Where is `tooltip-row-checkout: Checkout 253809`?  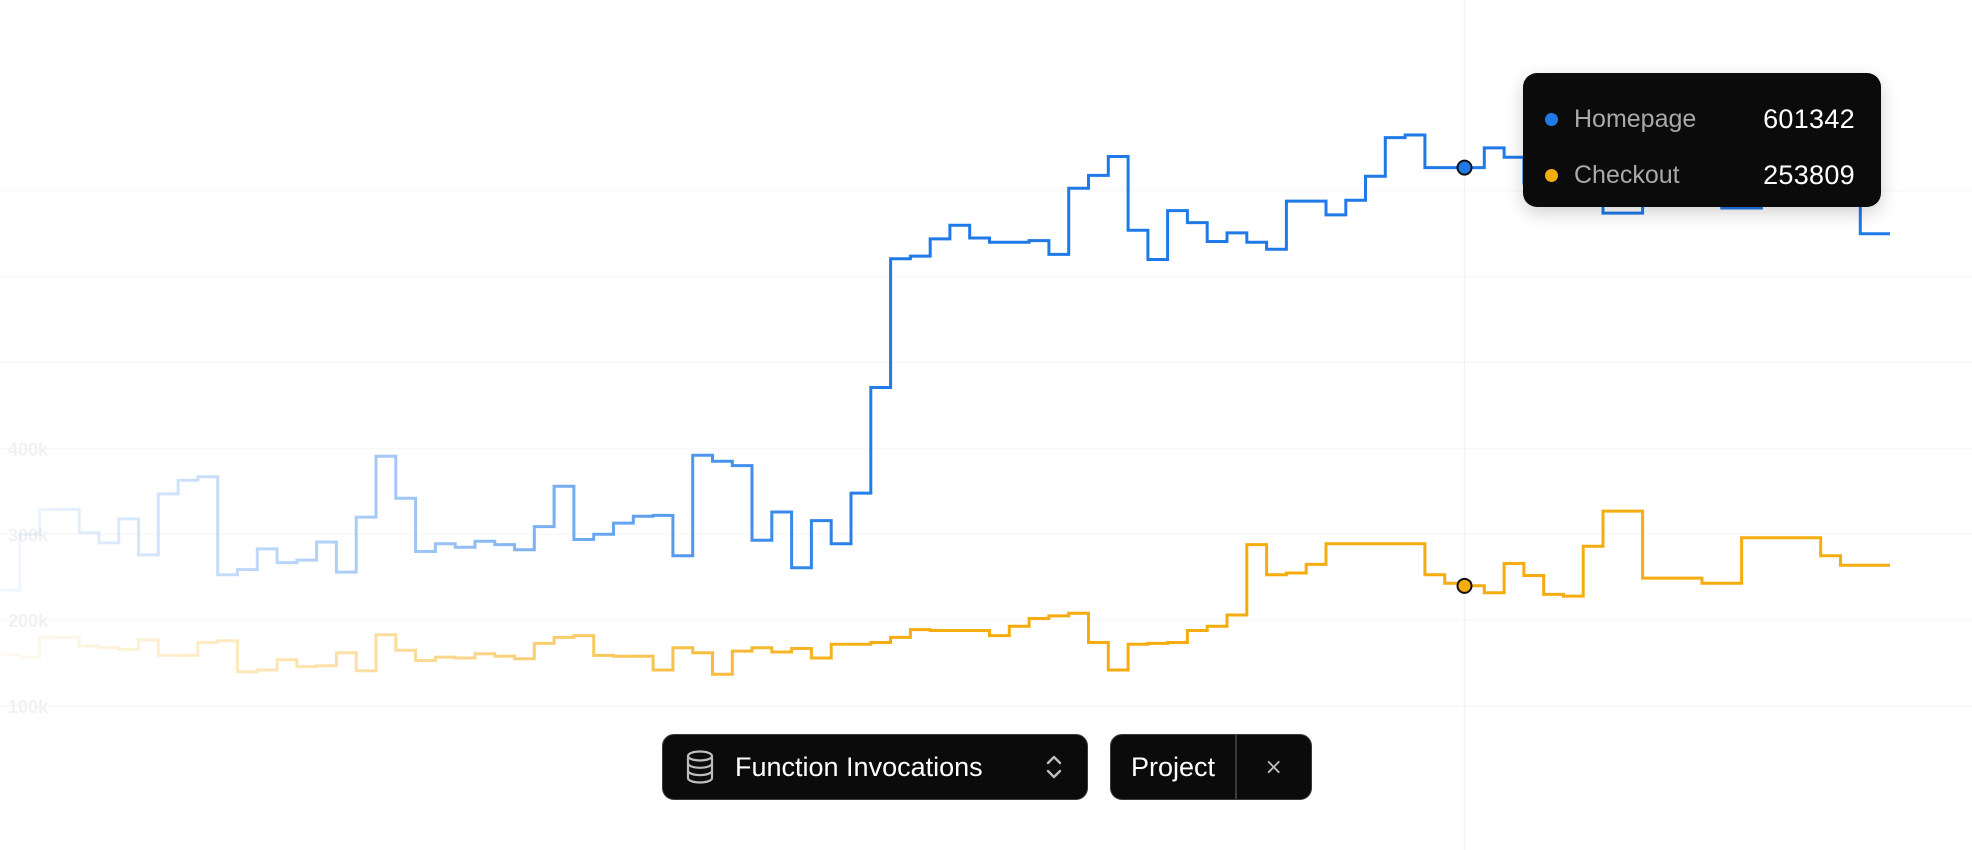 tooltip-row-checkout: Checkout 253809 is located at coordinates (1700, 175).